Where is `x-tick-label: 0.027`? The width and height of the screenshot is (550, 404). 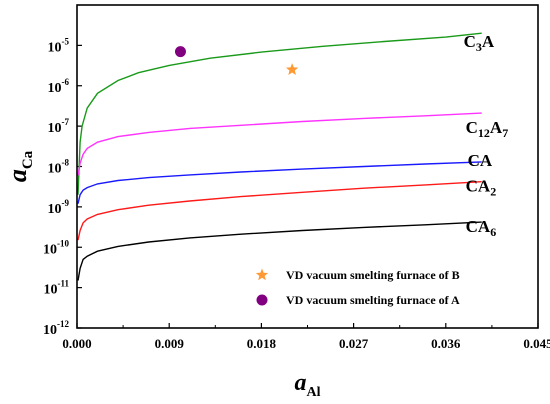
x-tick-label: 0.027 is located at coordinates (354, 343).